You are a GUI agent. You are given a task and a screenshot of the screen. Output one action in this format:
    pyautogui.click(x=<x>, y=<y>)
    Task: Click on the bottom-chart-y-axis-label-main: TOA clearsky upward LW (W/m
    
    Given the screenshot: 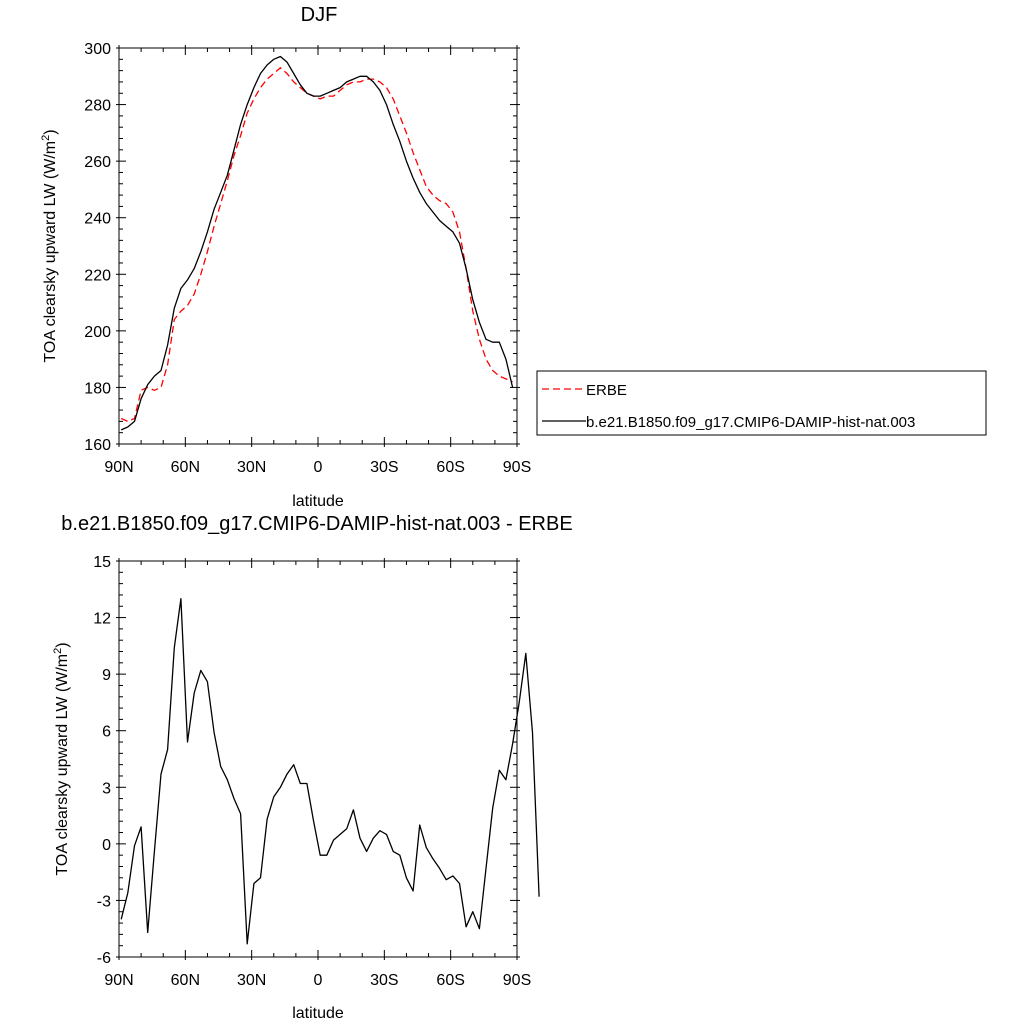 What is the action you would take?
    pyautogui.click(x=62, y=765)
    